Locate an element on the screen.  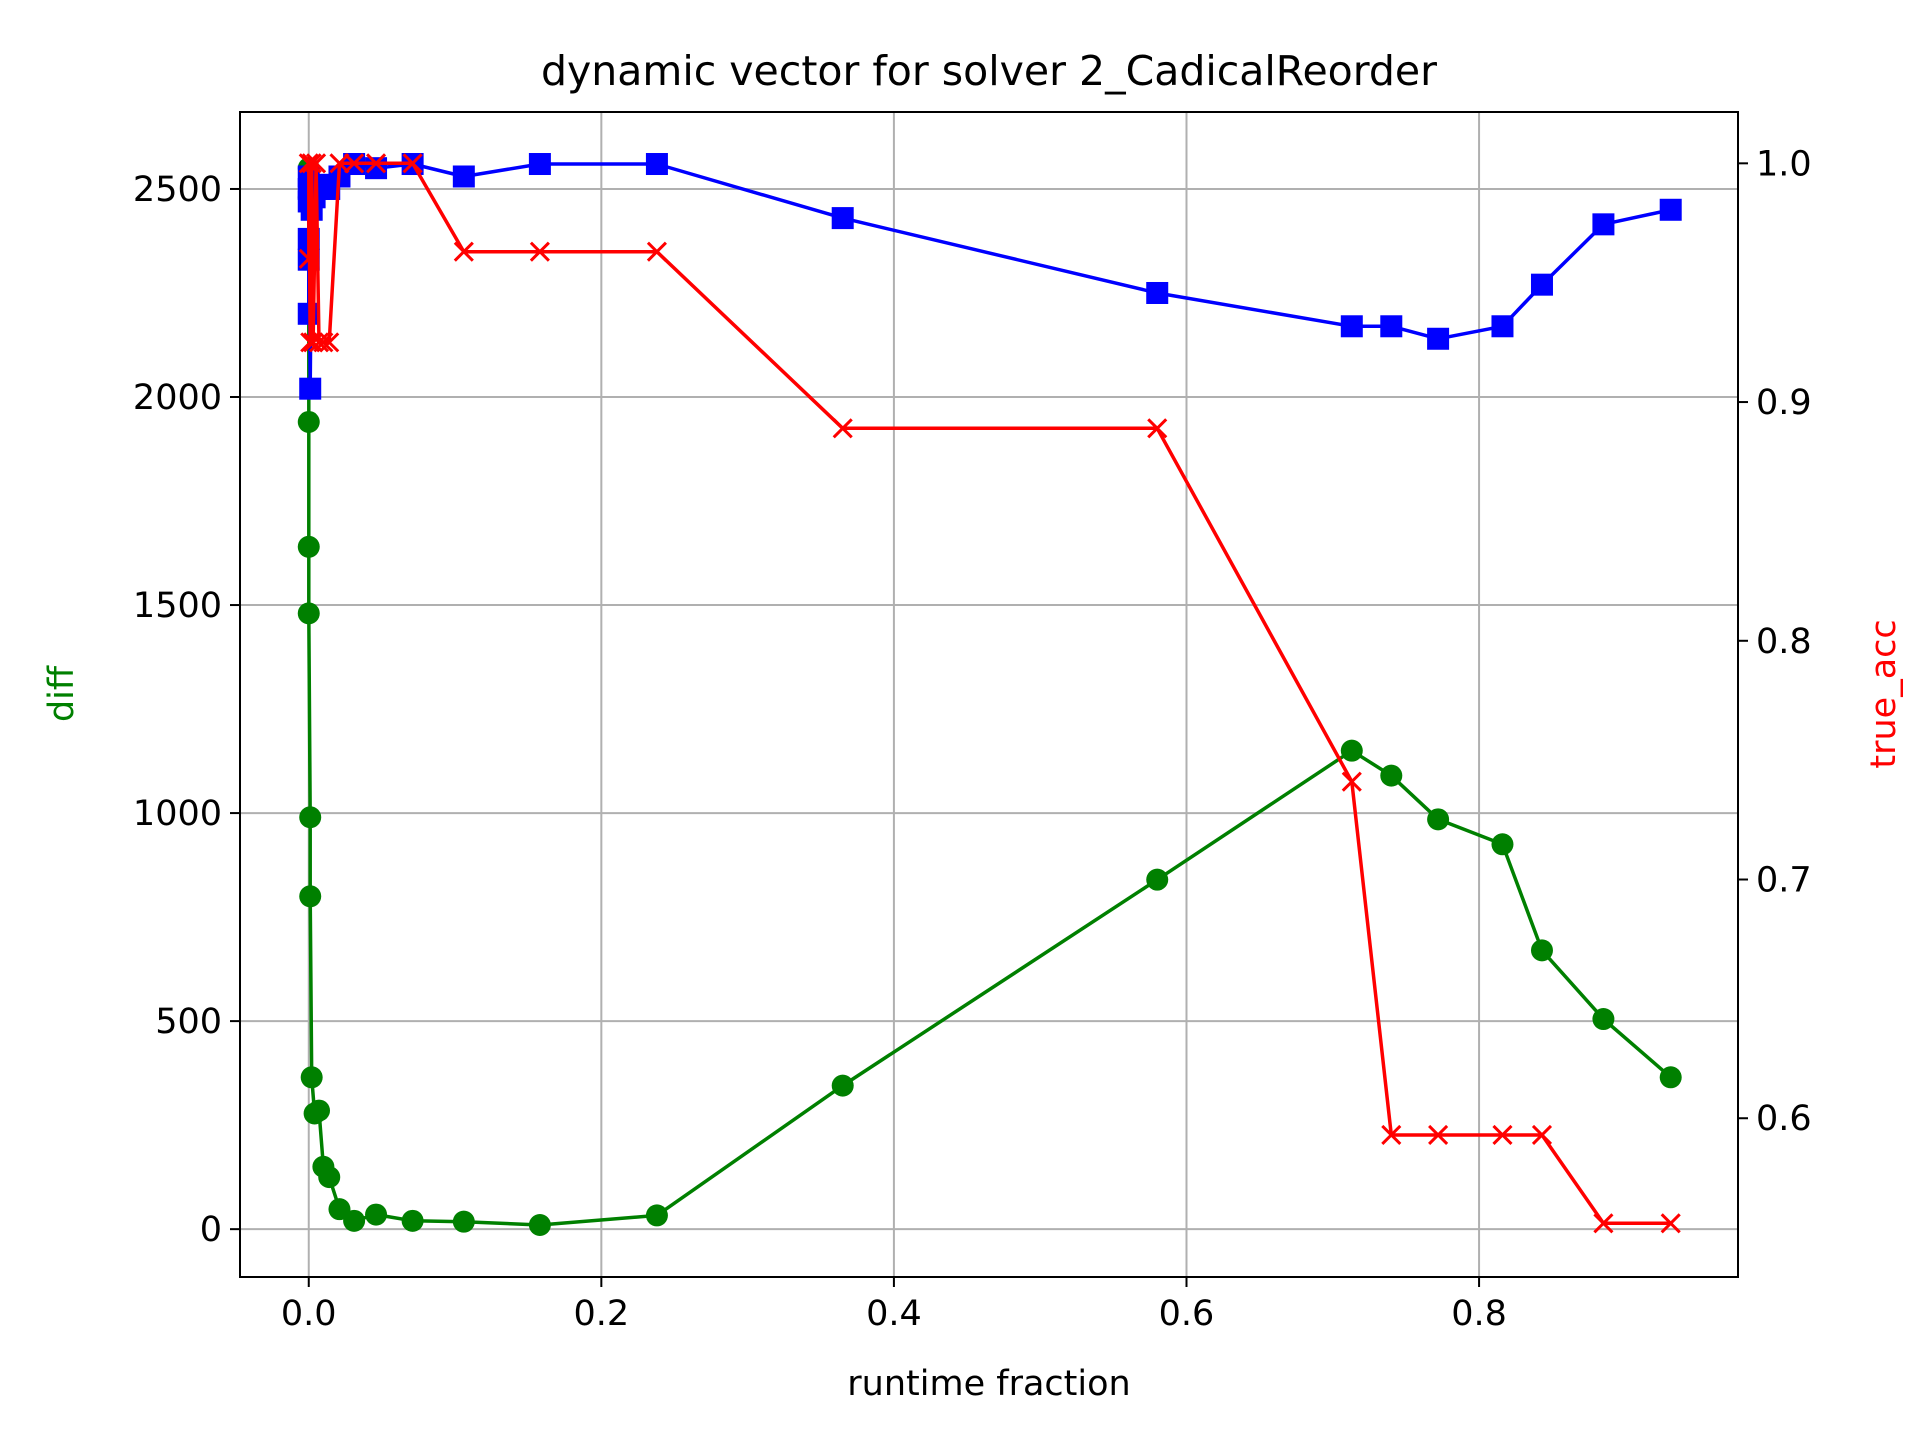
y-axis-label-right: true_acc is located at coordinates (1884, 693).